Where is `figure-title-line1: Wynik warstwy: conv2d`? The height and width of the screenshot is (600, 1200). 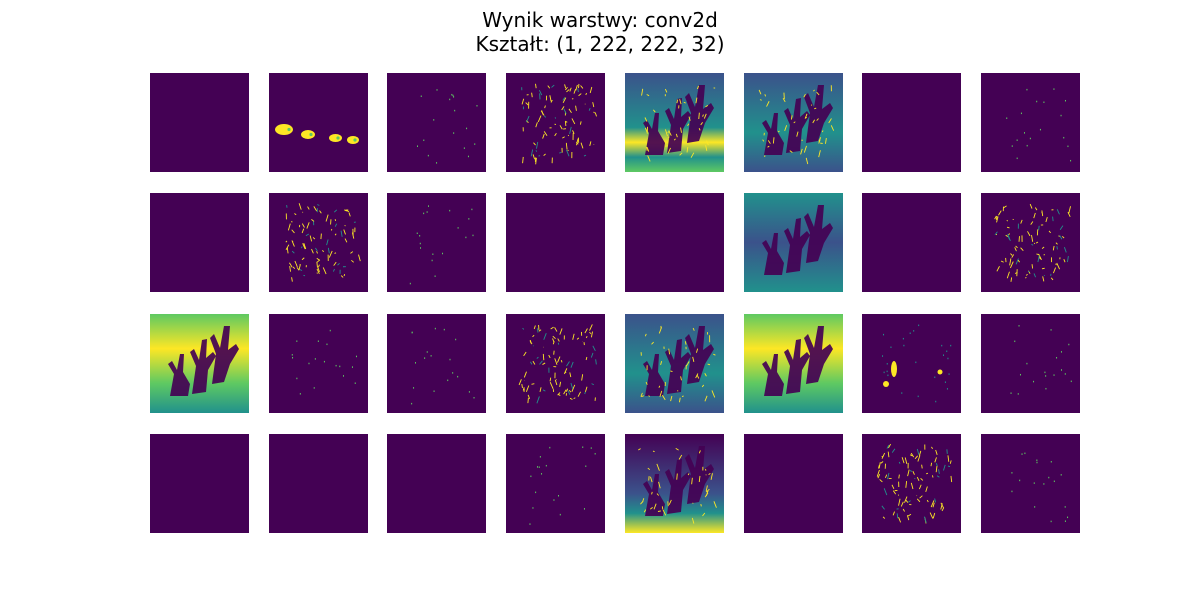
figure-title-line1: Wynik warstwy: conv2d is located at coordinates (600, 20).